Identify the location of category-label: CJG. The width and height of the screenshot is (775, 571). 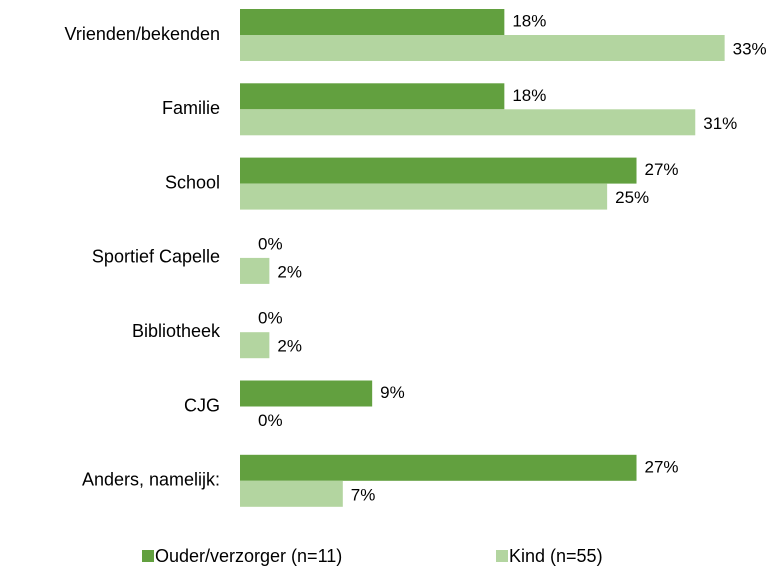
(202, 405).